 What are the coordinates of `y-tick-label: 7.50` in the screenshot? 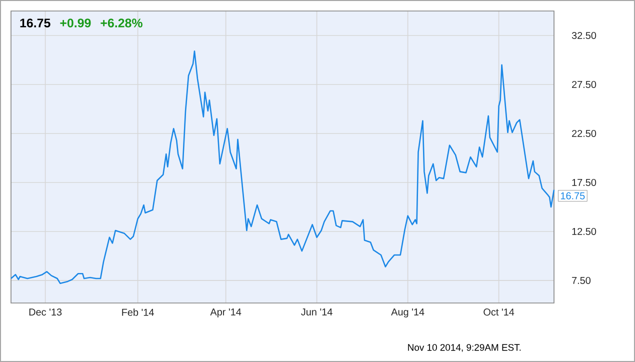 It's located at (581, 280).